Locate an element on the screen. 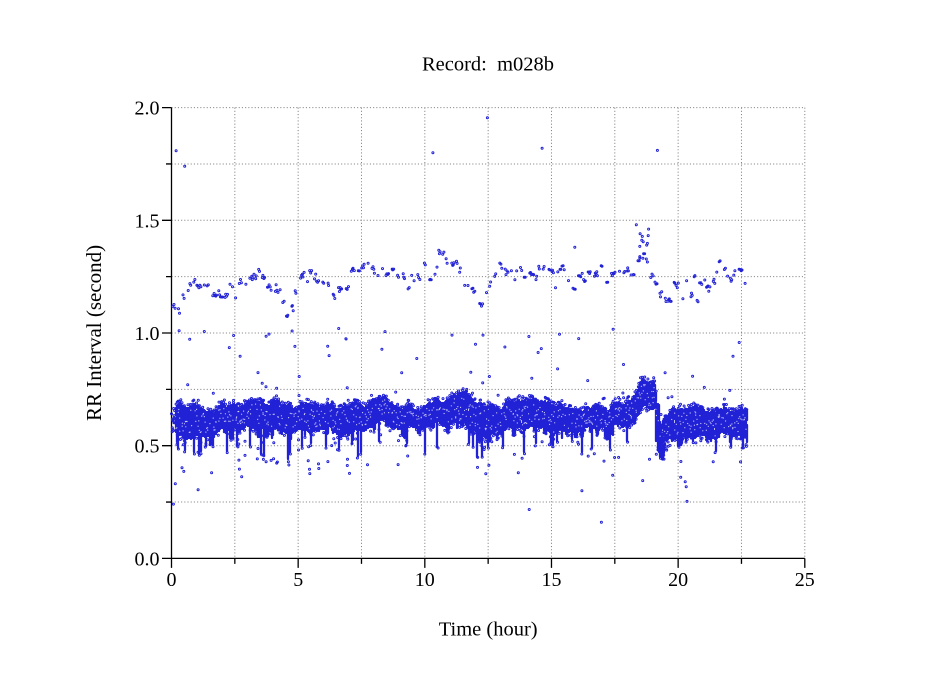 This screenshot has height=697, width=949. svg-text: 5 is located at coordinates (298, 580).